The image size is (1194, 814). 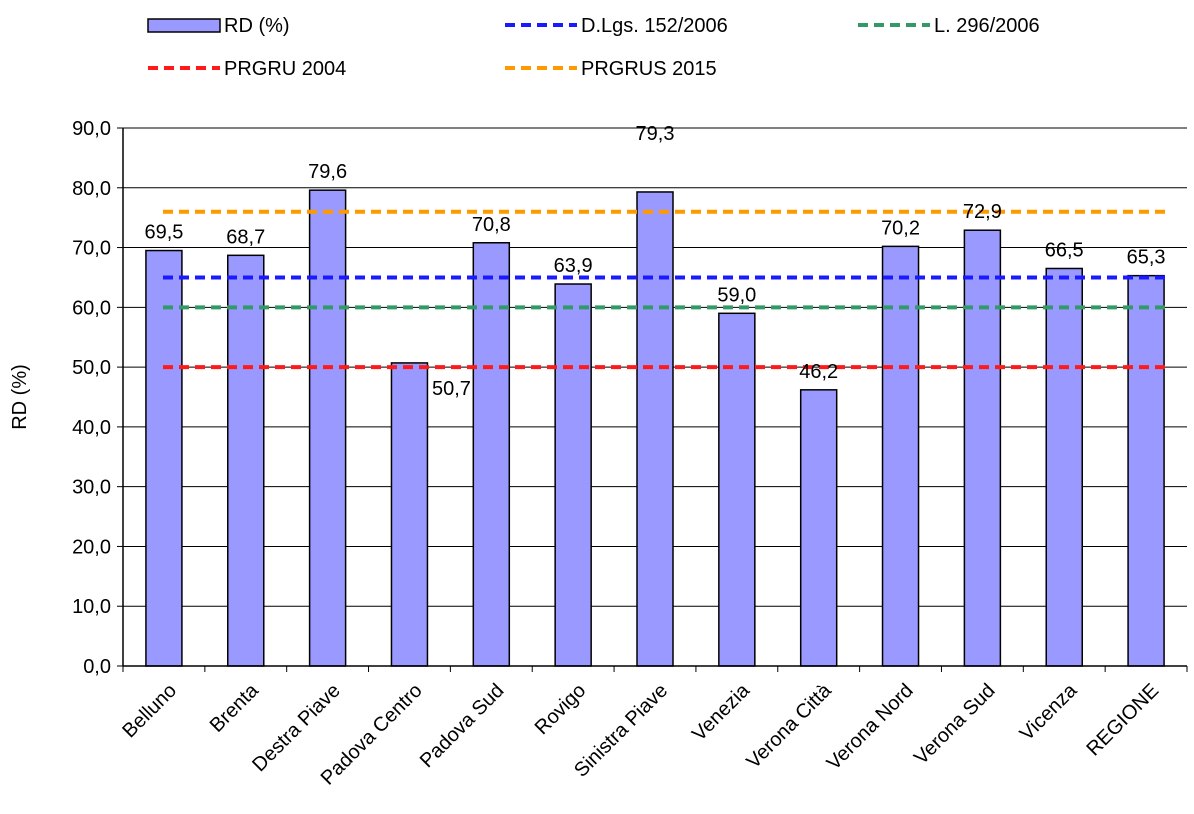 What do you see at coordinates (655, 134) in the screenshot?
I see `data-label-sinistra-piave: 79,3` at bounding box center [655, 134].